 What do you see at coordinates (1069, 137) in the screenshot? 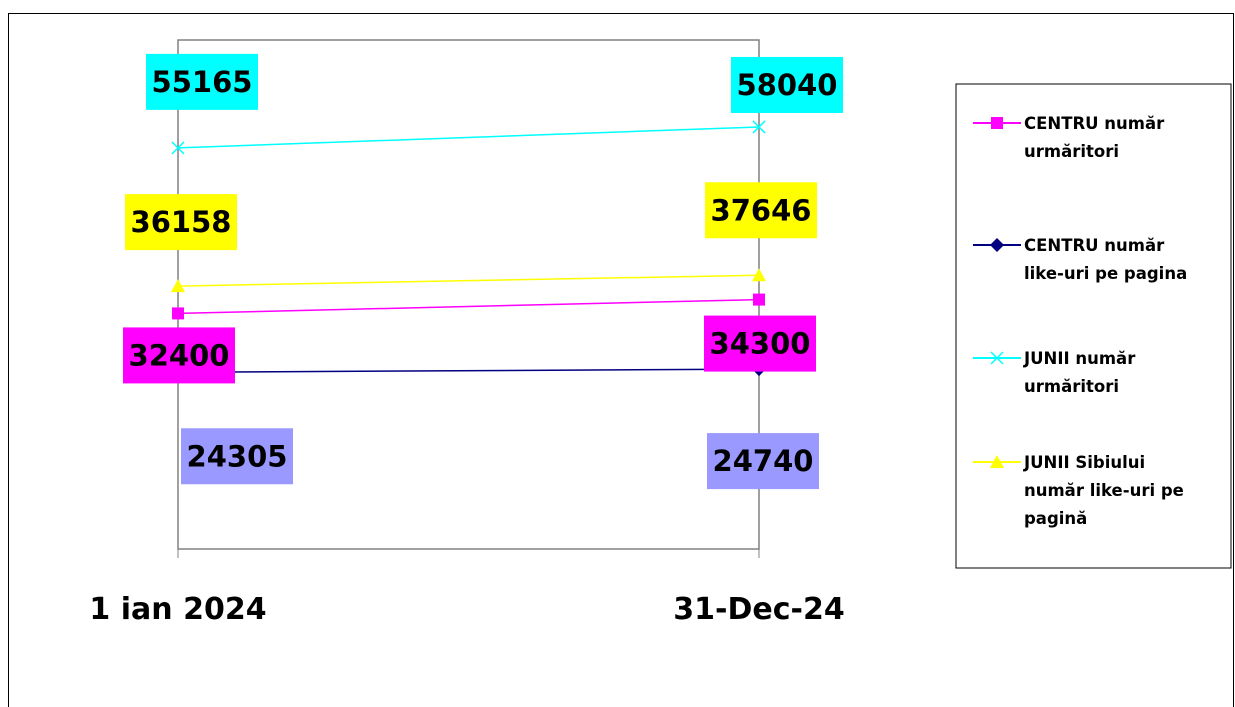
I see `legend-item-s1: CENTRU număr urmăritori` at bounding box center [1069, 137].